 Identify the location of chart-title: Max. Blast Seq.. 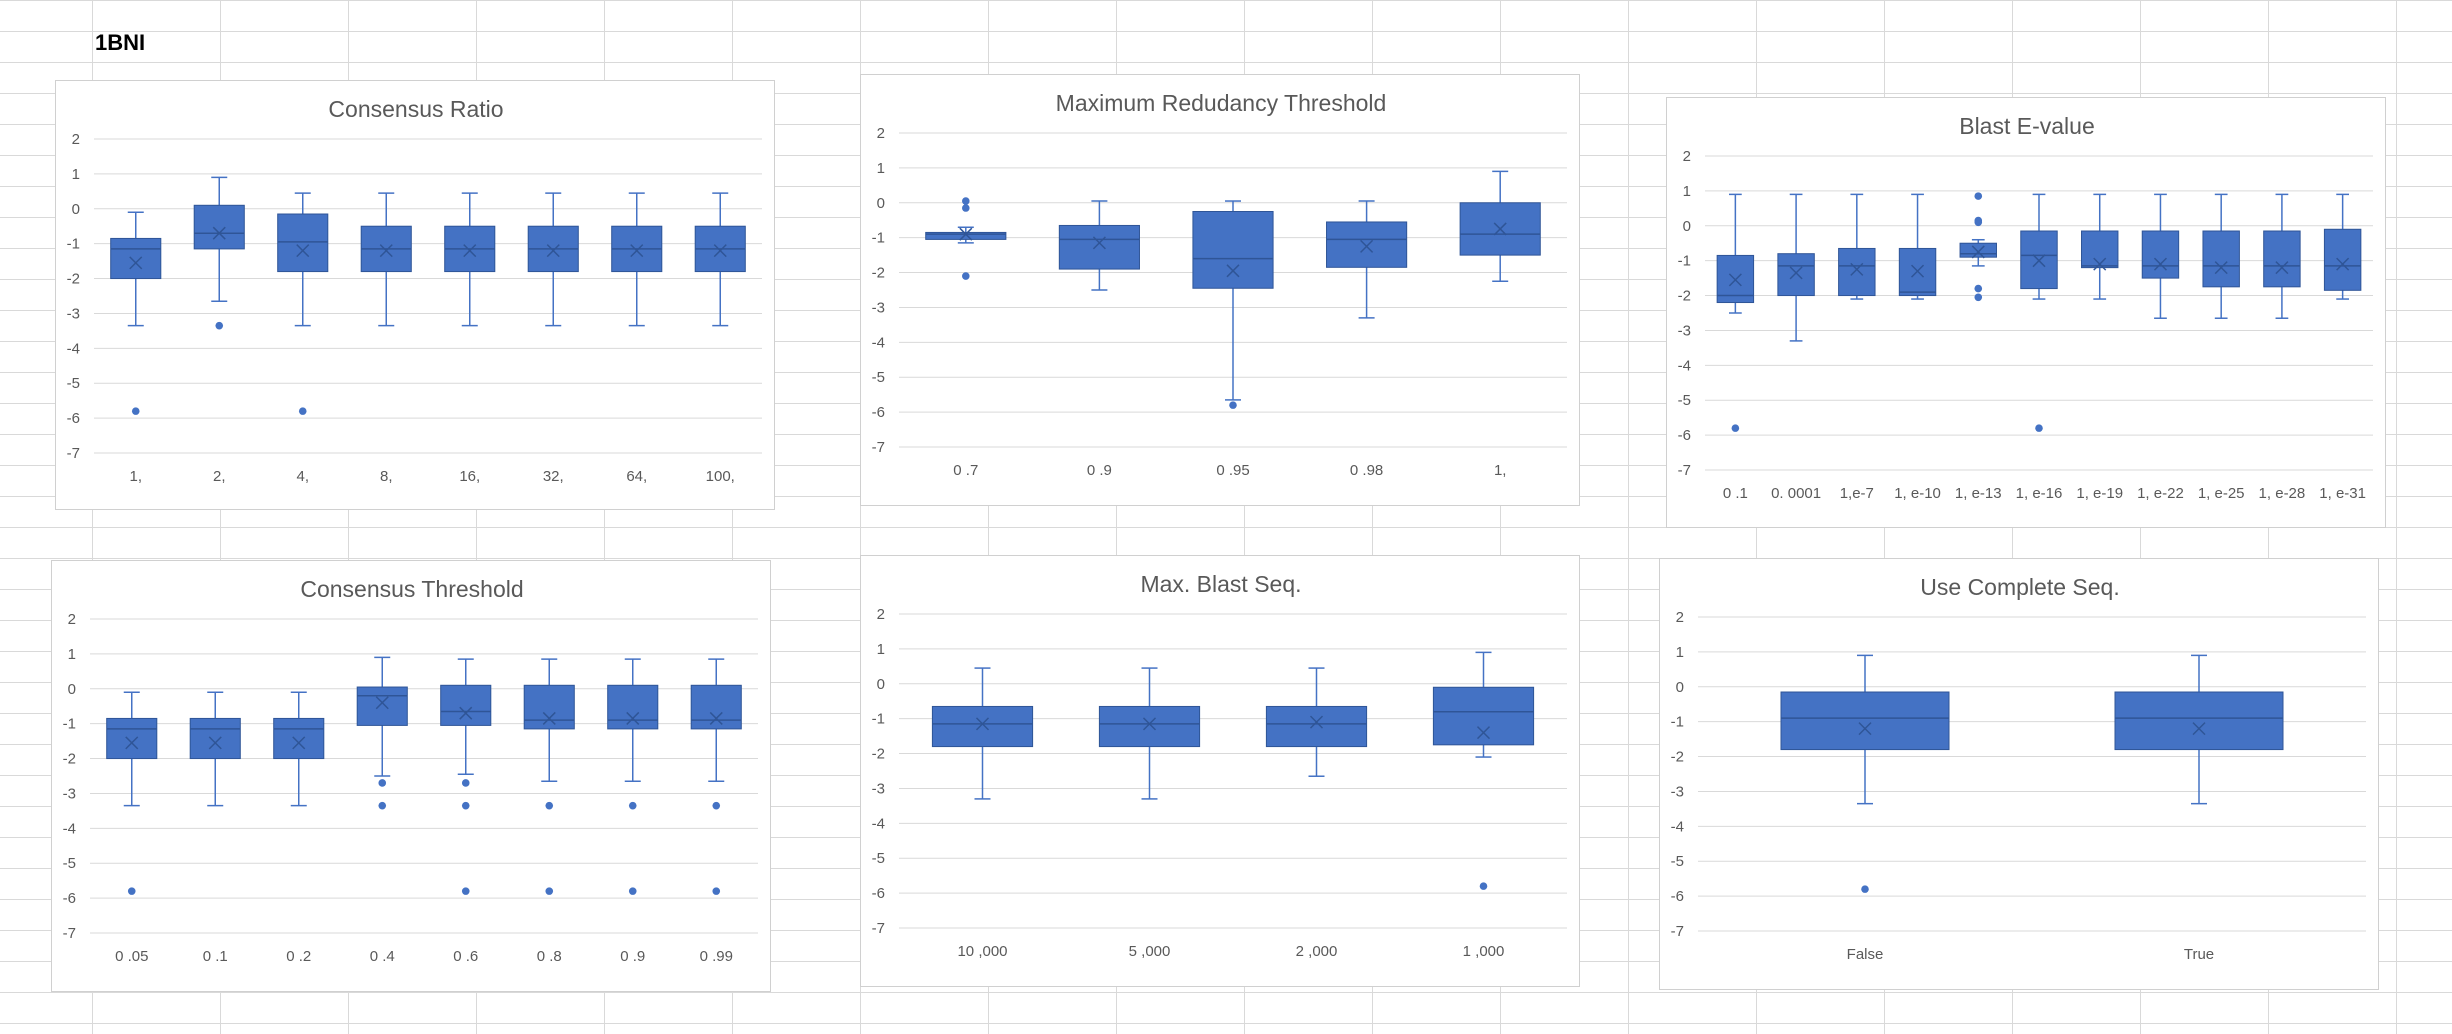
(1220, 584).